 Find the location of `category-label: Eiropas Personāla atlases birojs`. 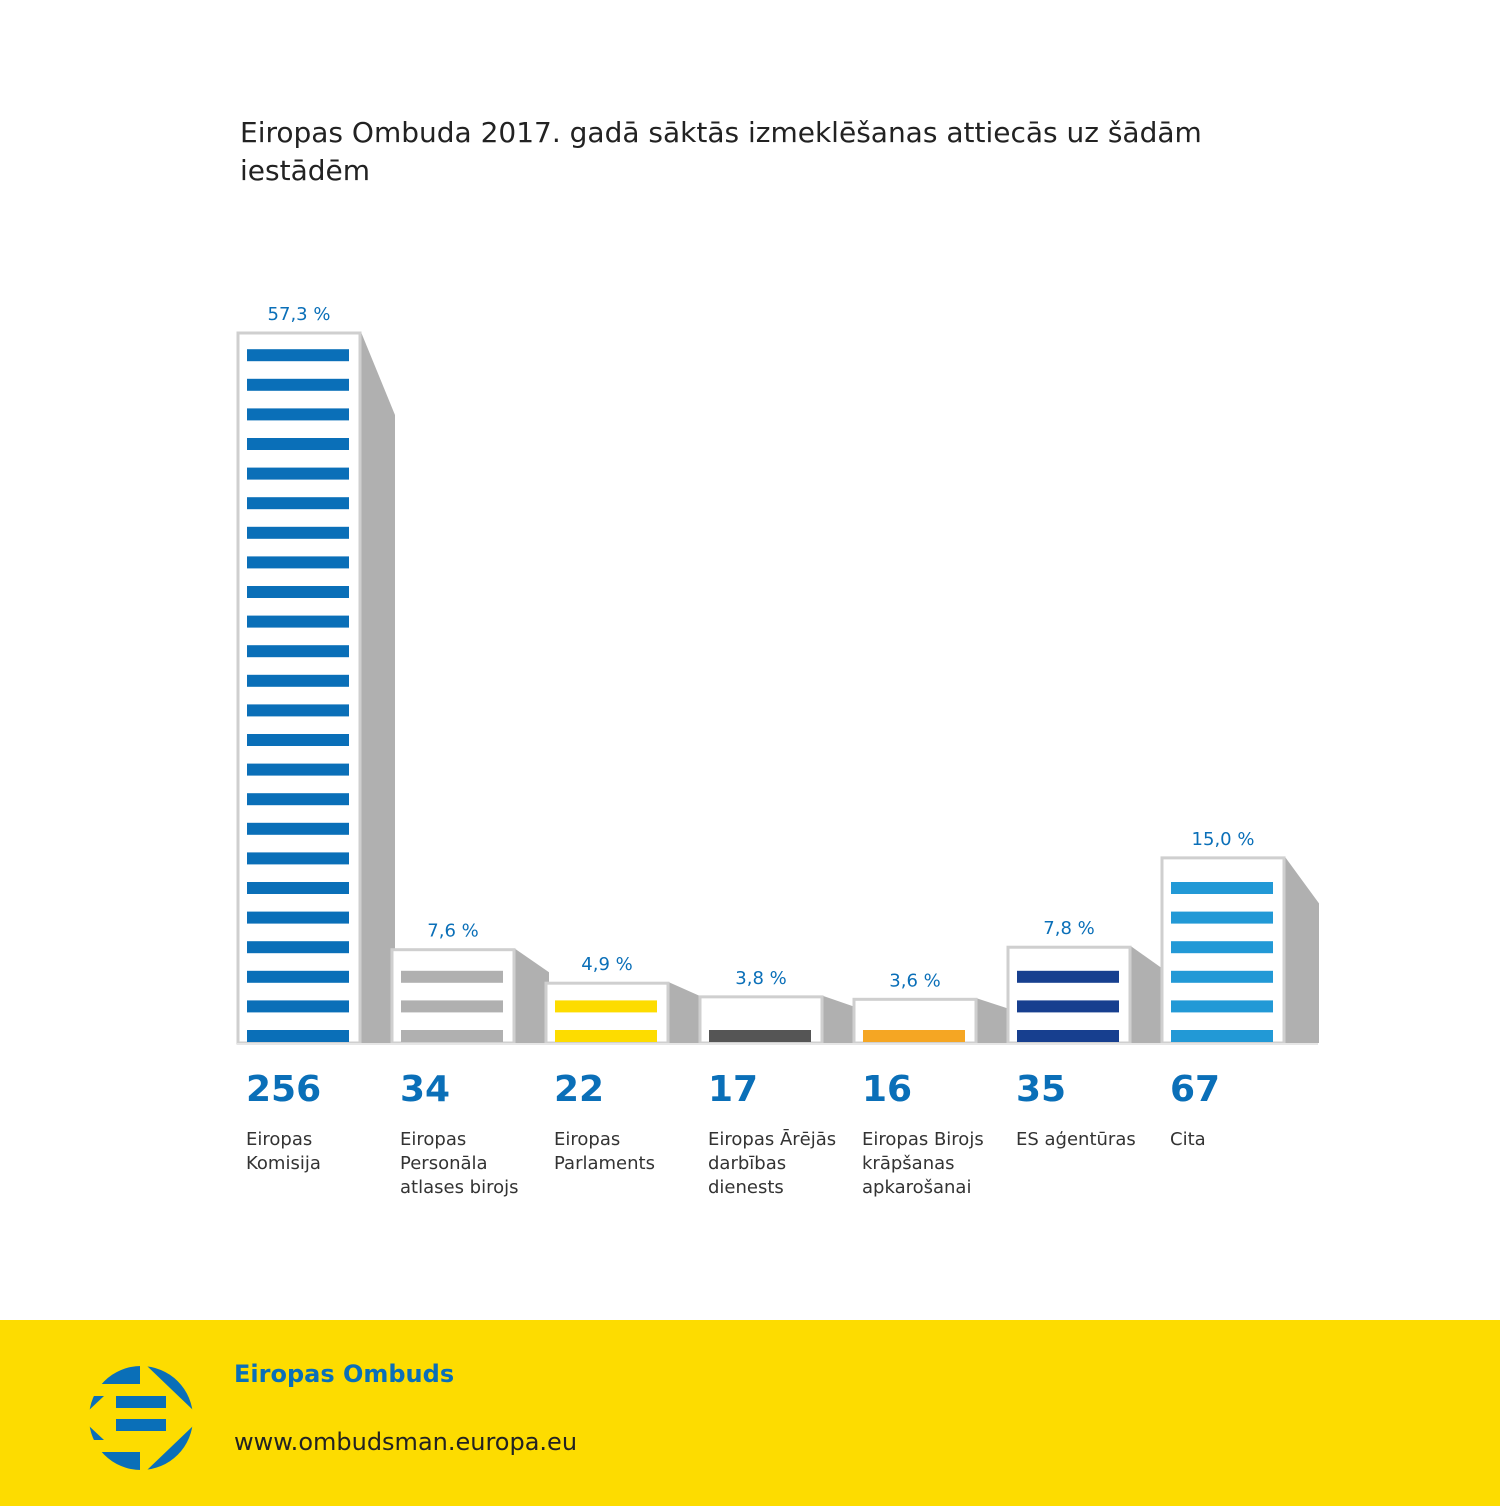

category-label: Eiropas Personāla atlases birojs is located at coordinates (459, 1163).